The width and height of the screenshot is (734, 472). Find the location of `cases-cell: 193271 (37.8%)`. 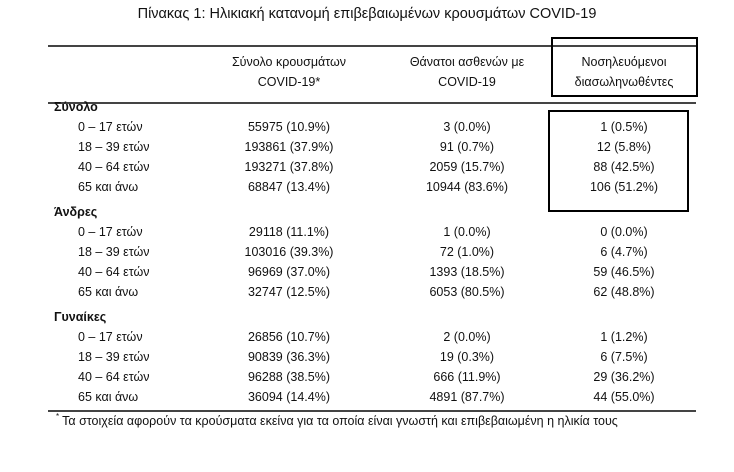

cases-cell: 193271 (37.8%) is located at coordinates (289, 167).